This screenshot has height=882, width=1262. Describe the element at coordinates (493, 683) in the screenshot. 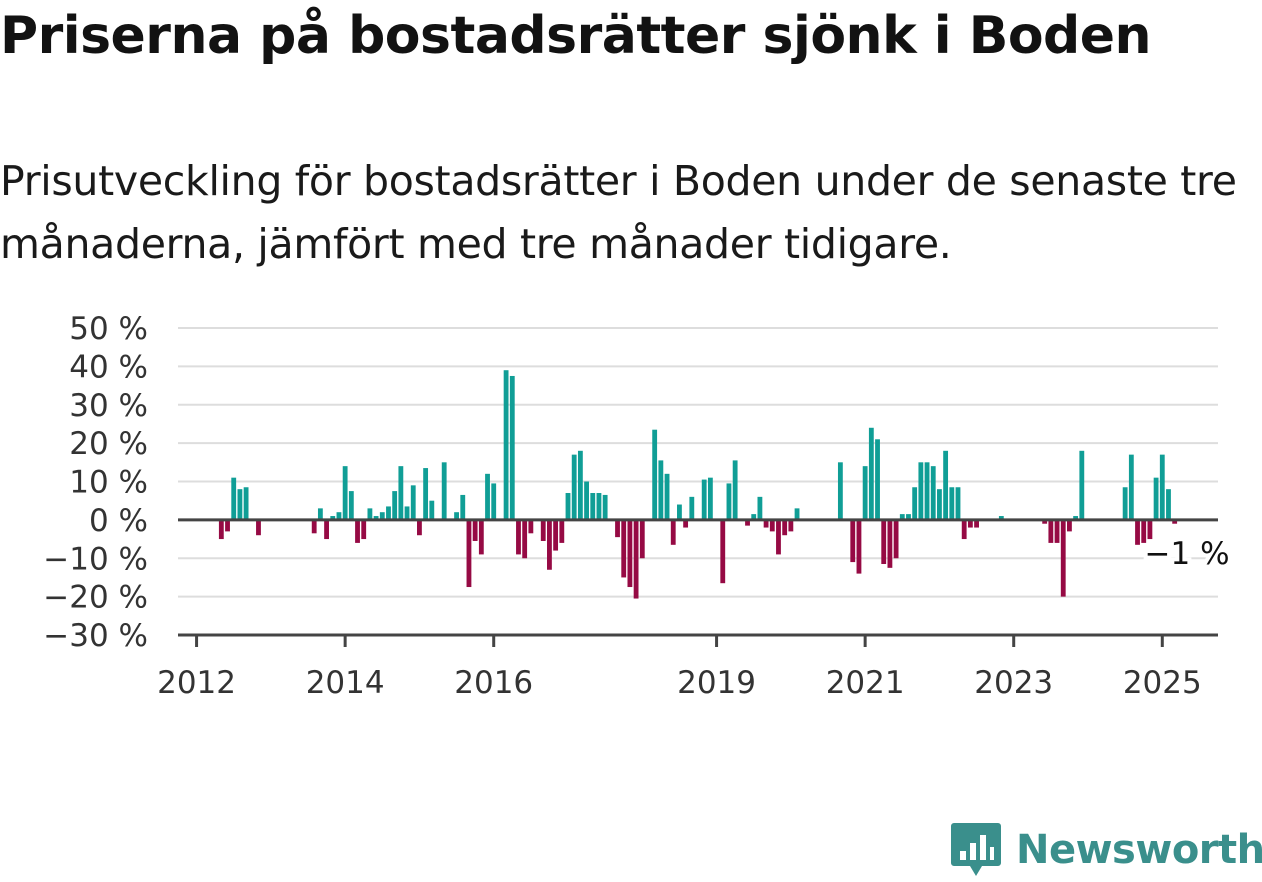

I see `x-tick-label: 2016` at that location.